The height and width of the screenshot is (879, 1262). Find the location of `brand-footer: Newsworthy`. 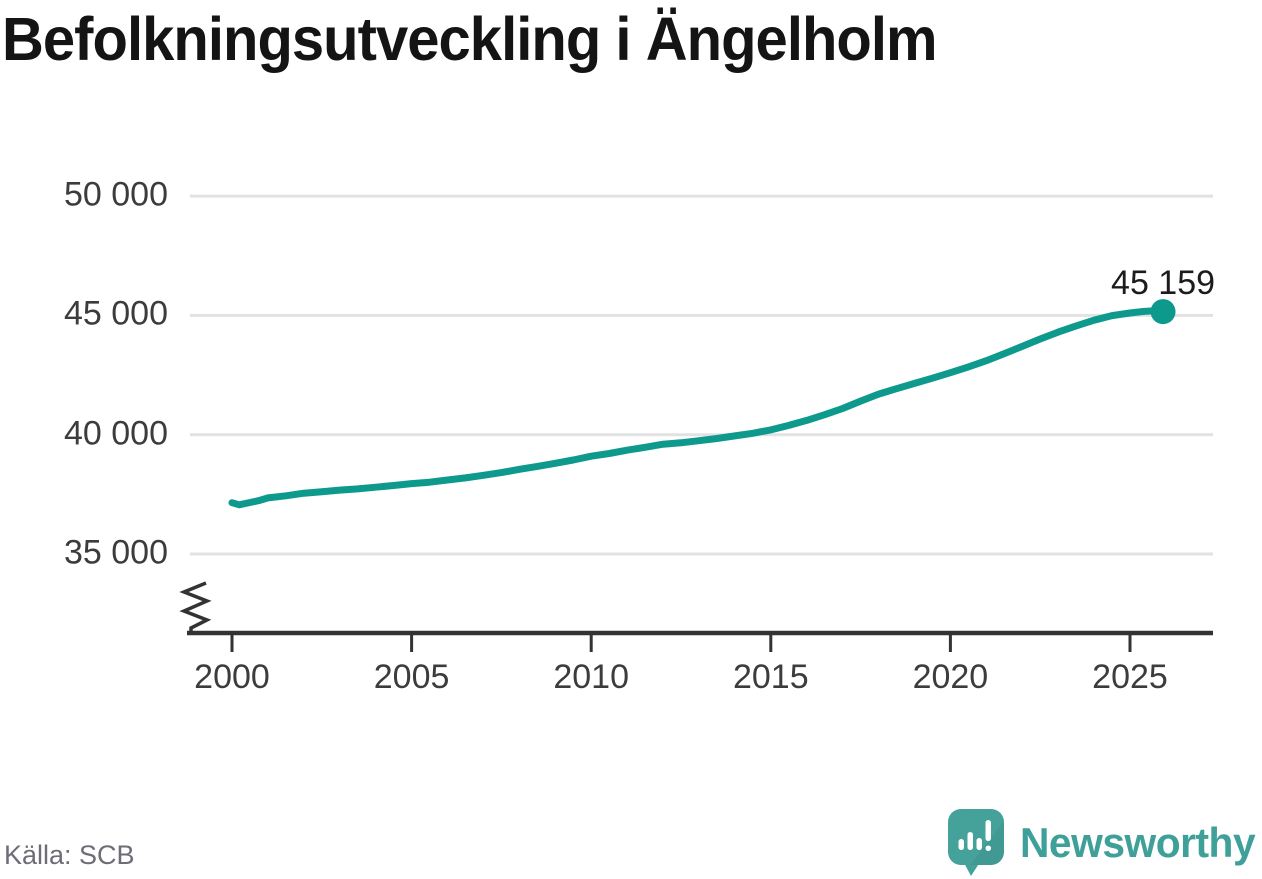

brand-footer: Newsworthy is located at coordinates (1104, 843).